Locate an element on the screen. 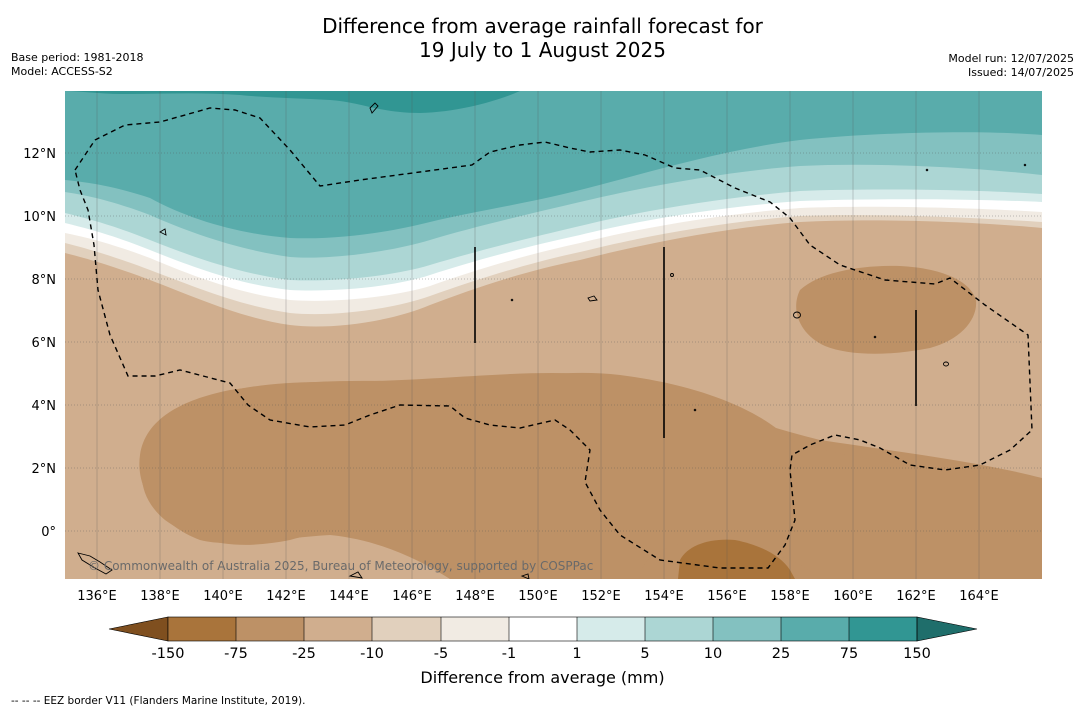 This screenshot has height=713, width=1085. lat-labels: 12°N 10°N 8°N 6°N 4°N 2°N 0° is located at coordinates (39, 343).